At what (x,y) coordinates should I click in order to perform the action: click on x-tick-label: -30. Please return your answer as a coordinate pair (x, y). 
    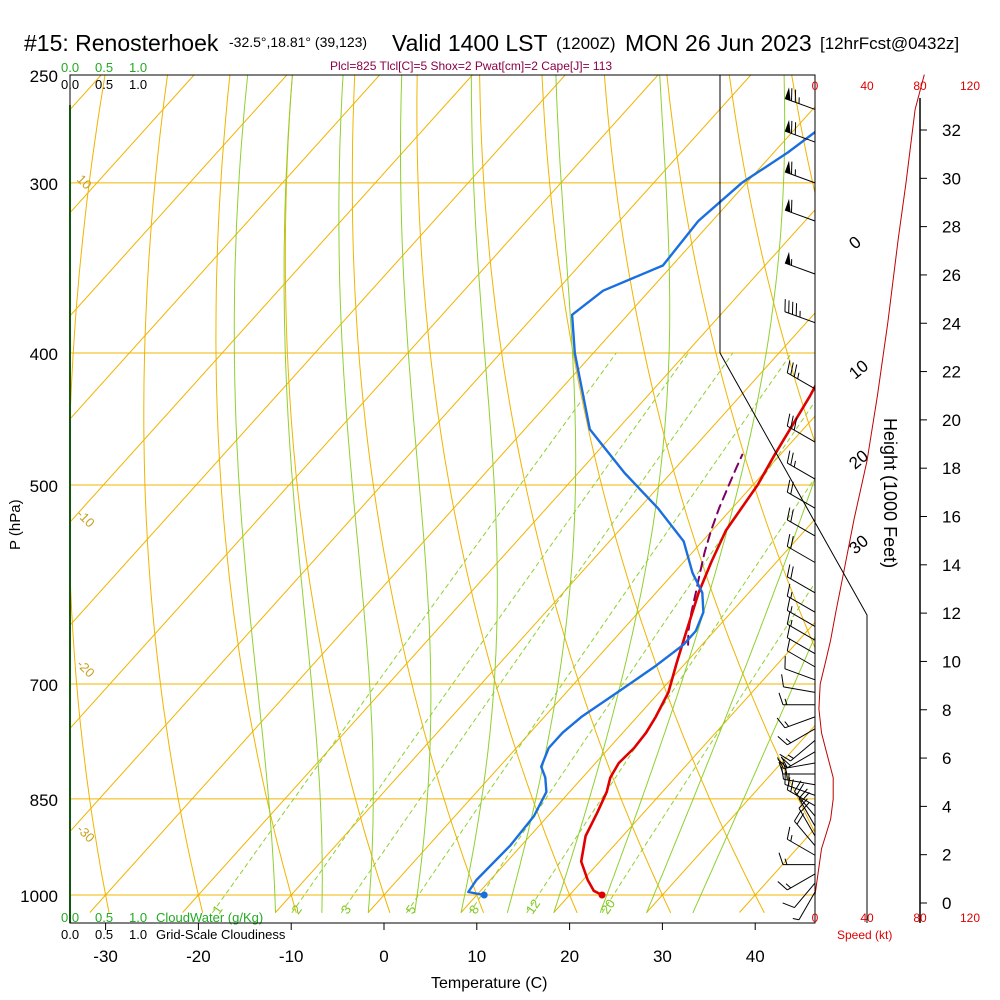
    Looking at the image, I should click on (105, 956).